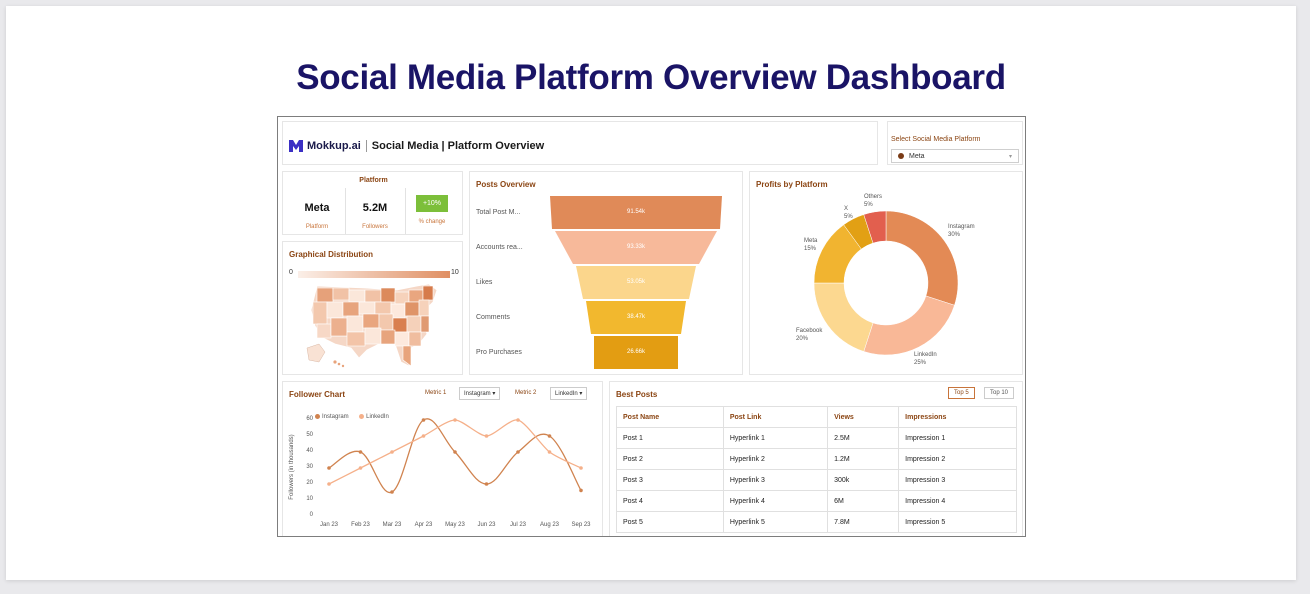  Describe the element at coordinates (436, 393) in the screenshot. I see `metric1-label: Metric 1` at that location.